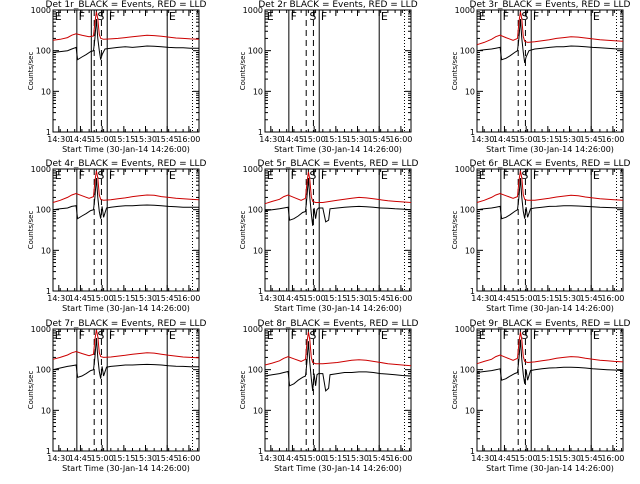 The image size is (640, 484). Describe the element at coordinates (338, 324) in the screenshot. I see `panel-title: Det 8r_BLACK = Events, RED = LLD` at that location.